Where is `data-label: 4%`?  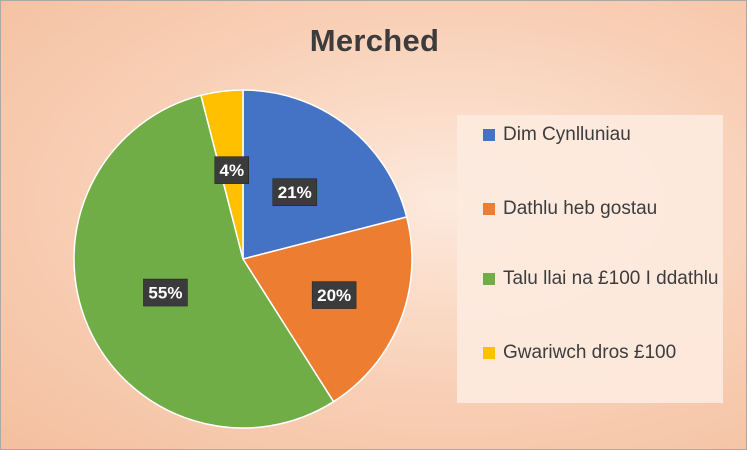 data-label: 4% is located at coordinates (232, 170).